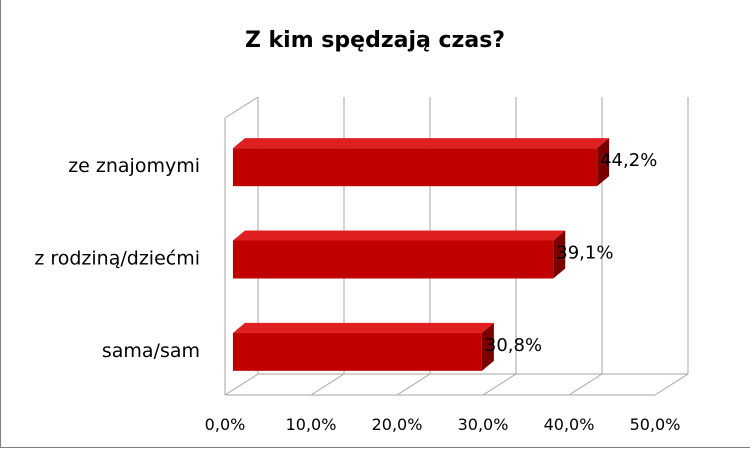  What do you see at coordinates (117, 259) in the screenshot?
I see `category-label: z rodziną/dziećmi` at bounding box center [117, 259].